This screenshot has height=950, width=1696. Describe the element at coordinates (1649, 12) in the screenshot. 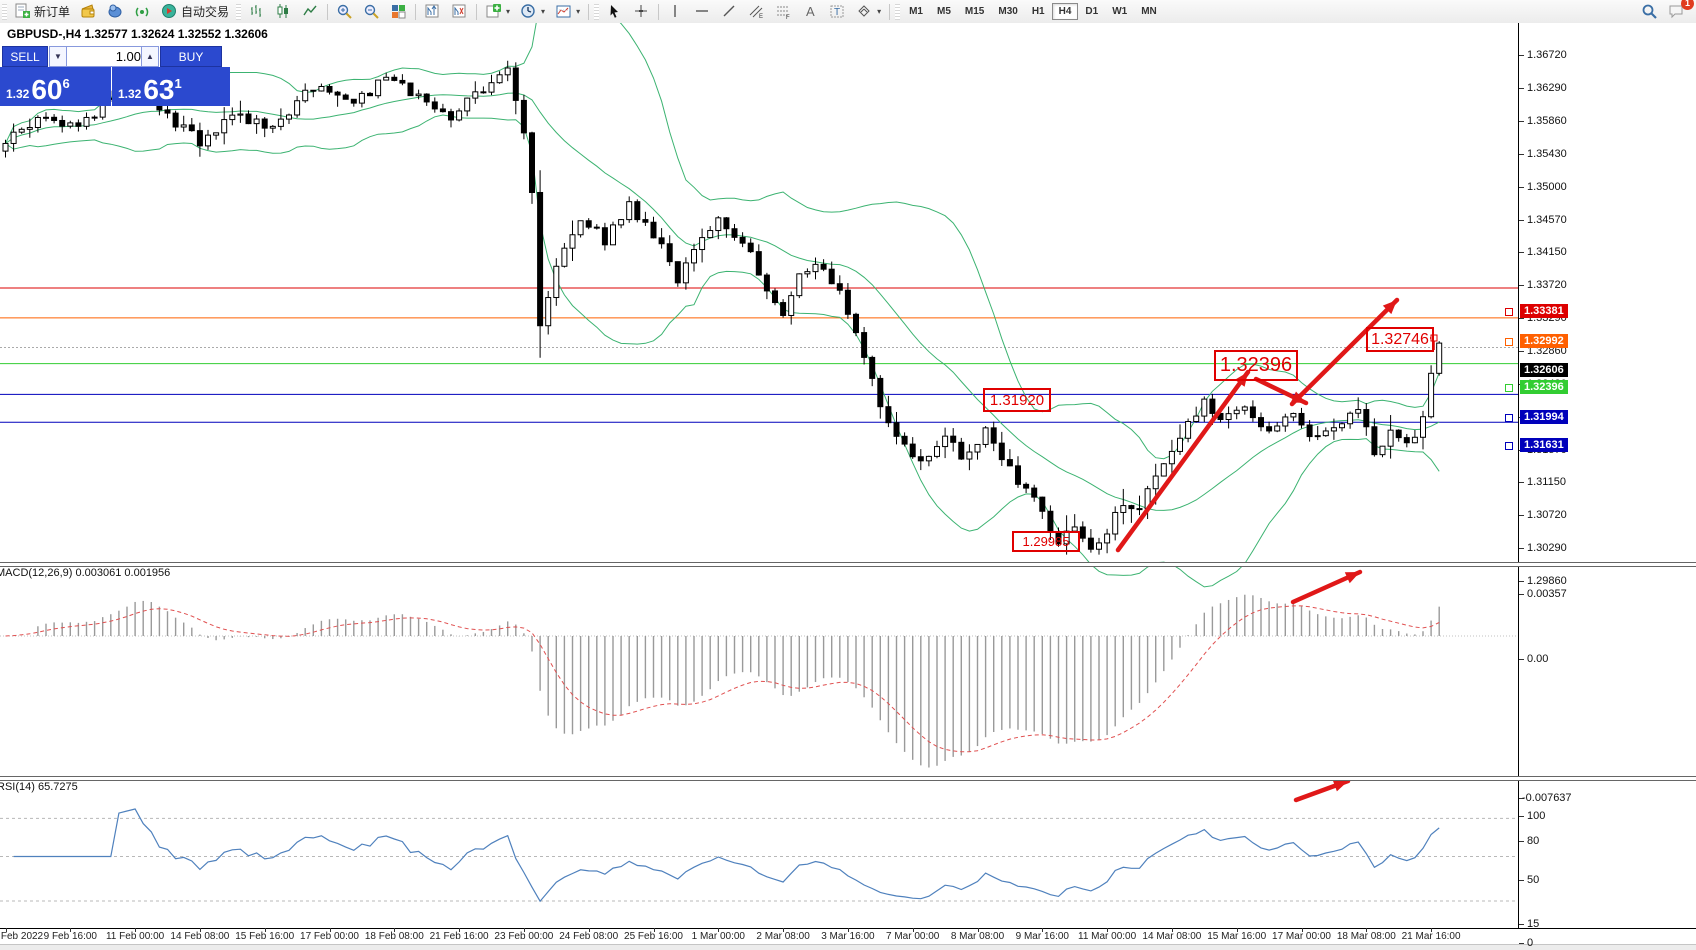

I see `search-button` at that location.